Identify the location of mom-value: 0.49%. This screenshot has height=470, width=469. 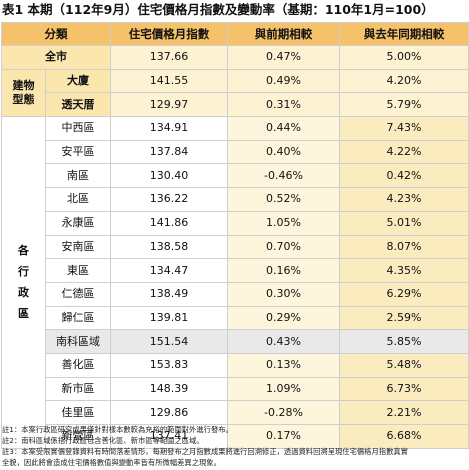
(283, 81).